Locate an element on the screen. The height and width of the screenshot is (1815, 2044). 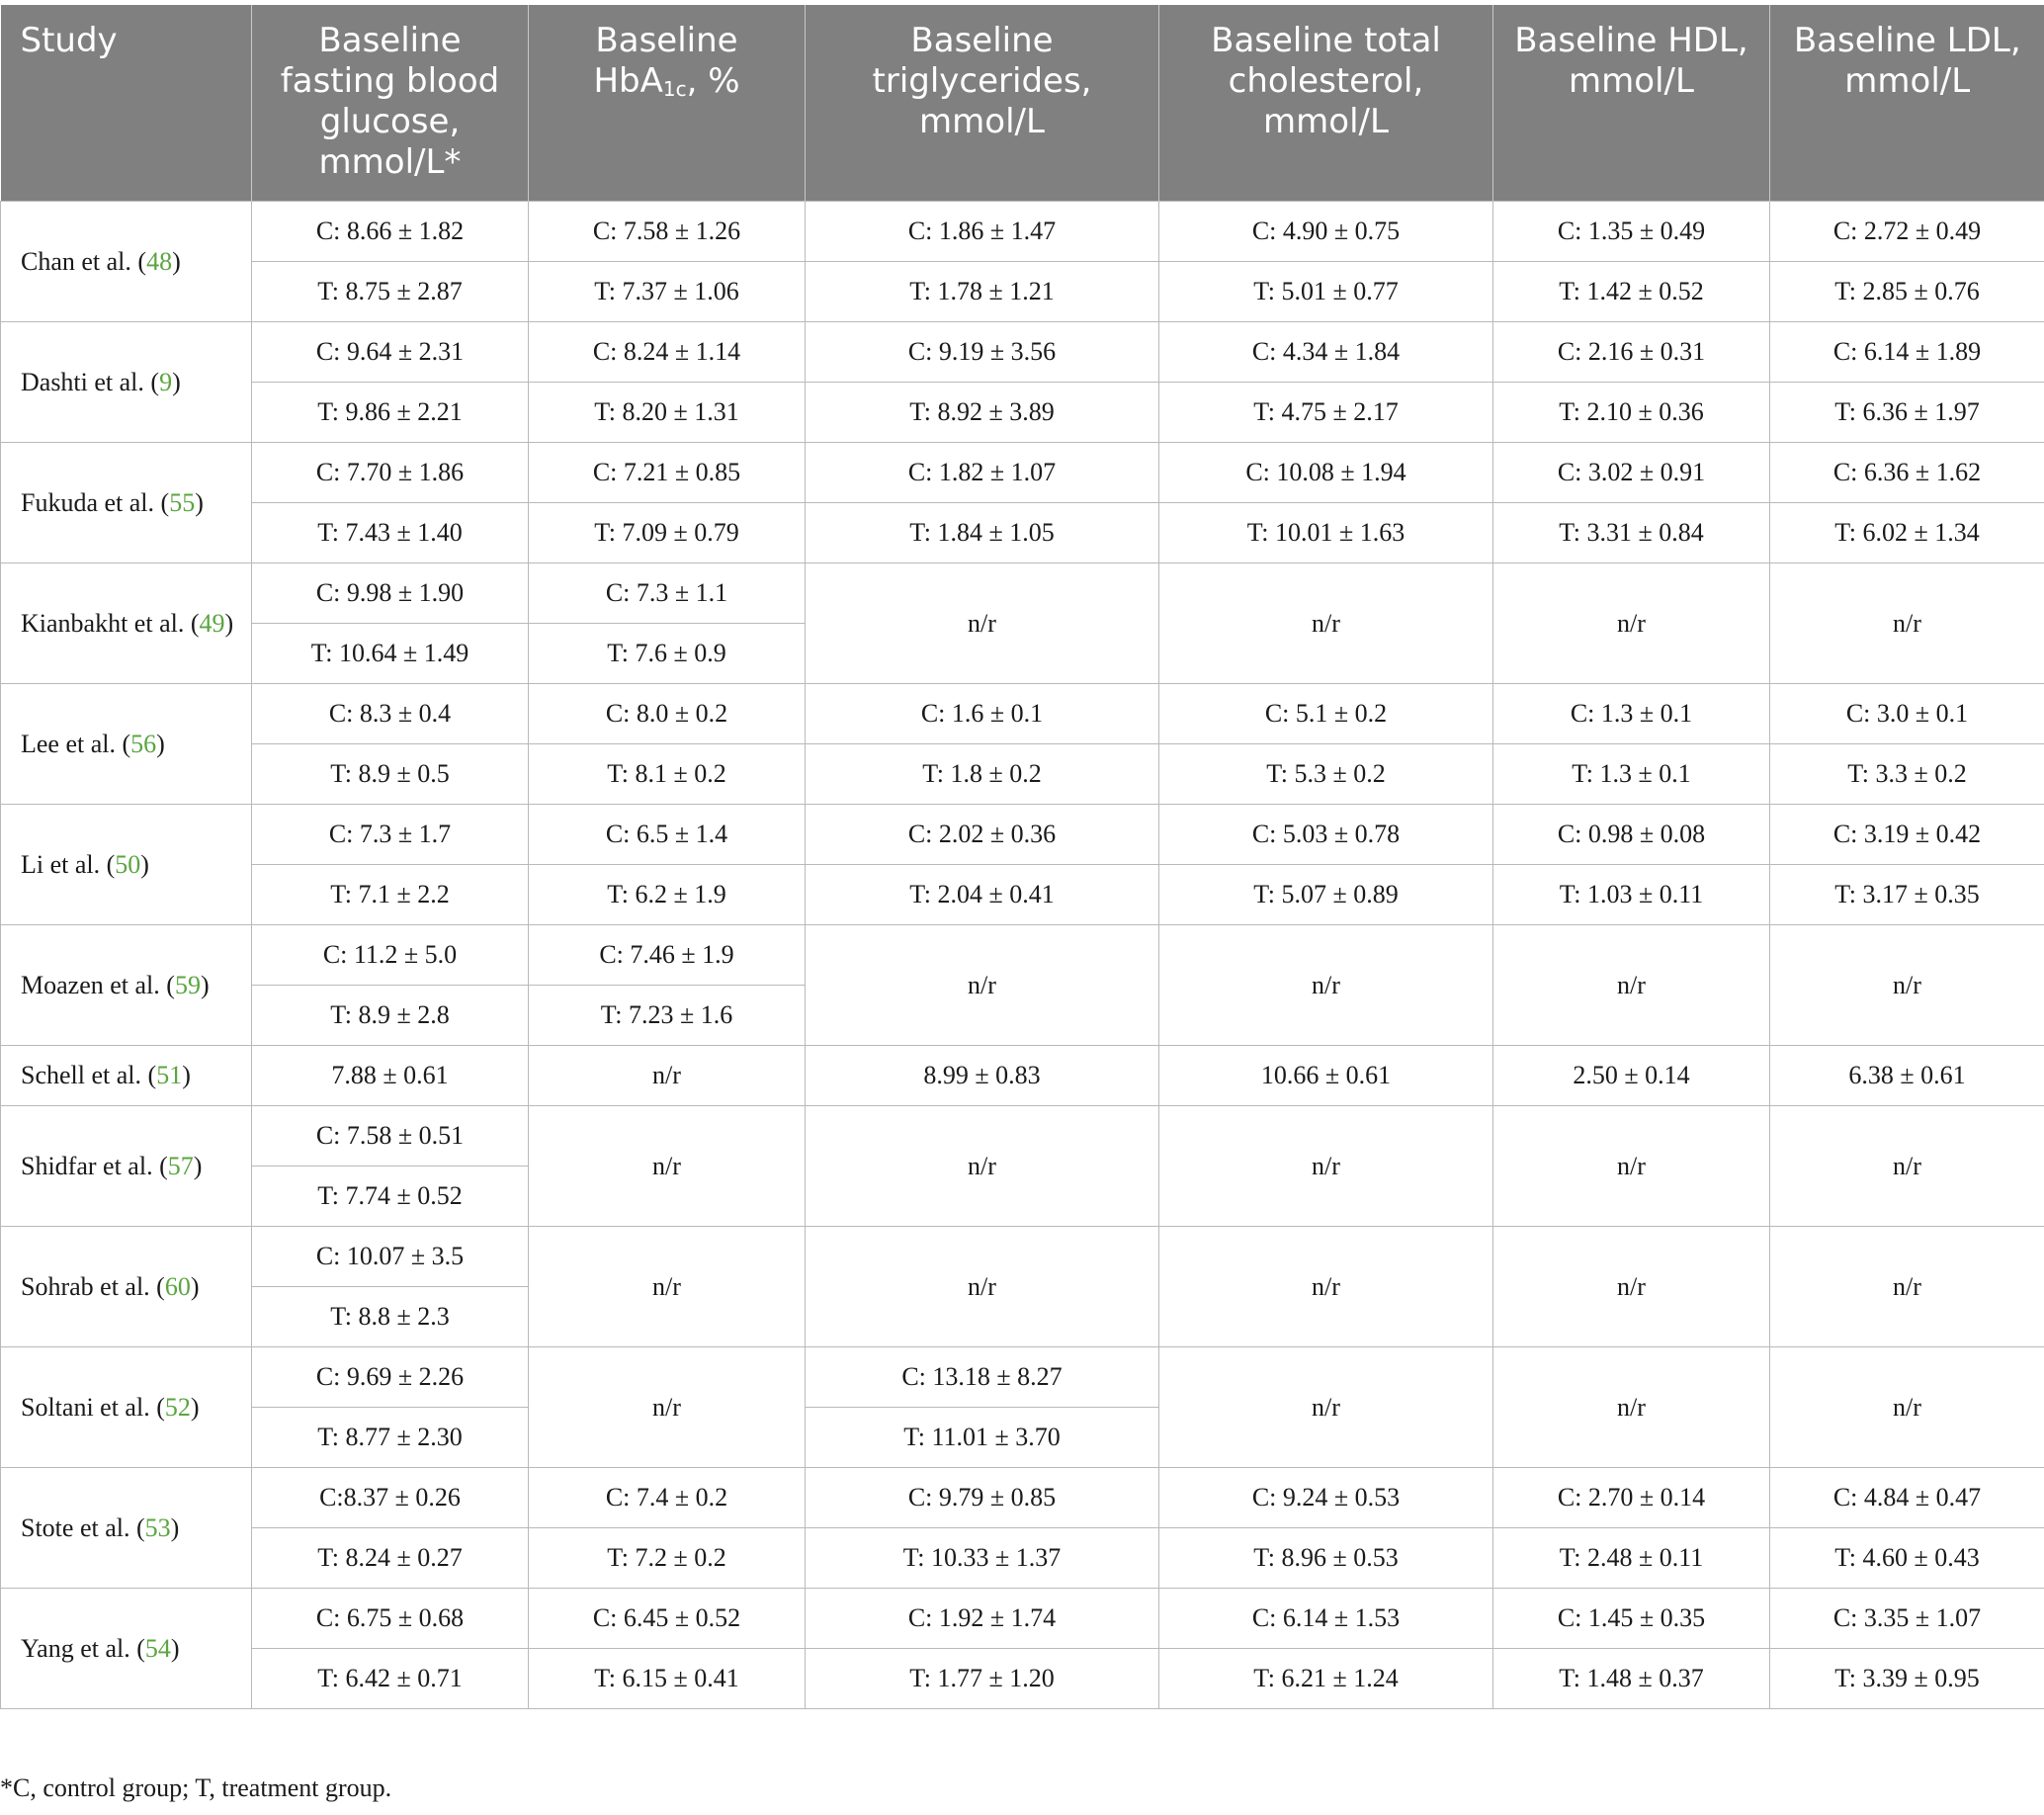
cell-tg-treatment: T: 1.84 ± 1.05 is located at coordinates (982, 532).